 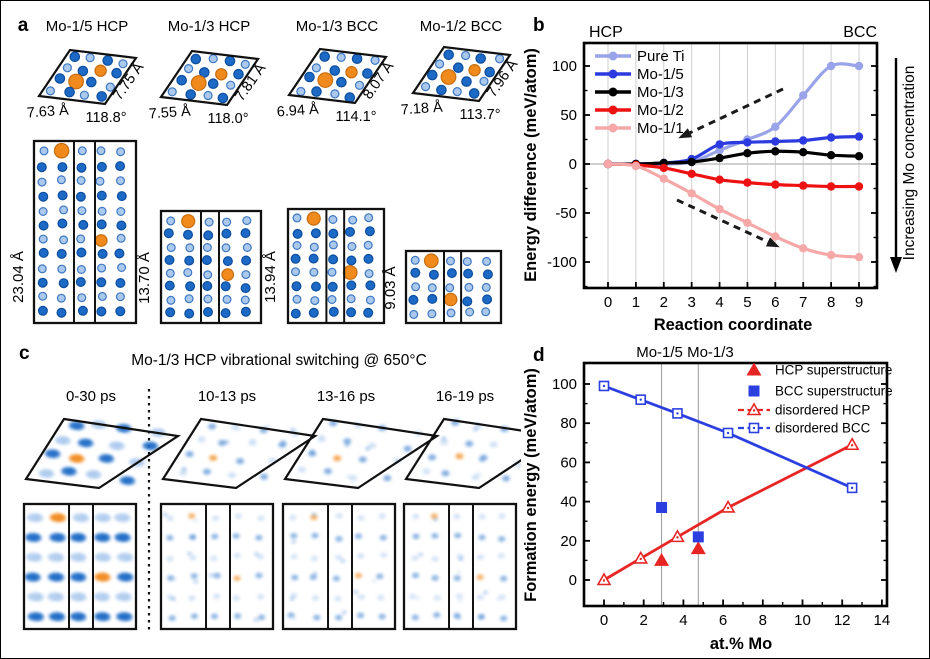 What do you see at coordinates (337, 26) in the screenshot?
I see `unit-cell-title: Mo-1/3 BCC` at bounding box center [337, 26].